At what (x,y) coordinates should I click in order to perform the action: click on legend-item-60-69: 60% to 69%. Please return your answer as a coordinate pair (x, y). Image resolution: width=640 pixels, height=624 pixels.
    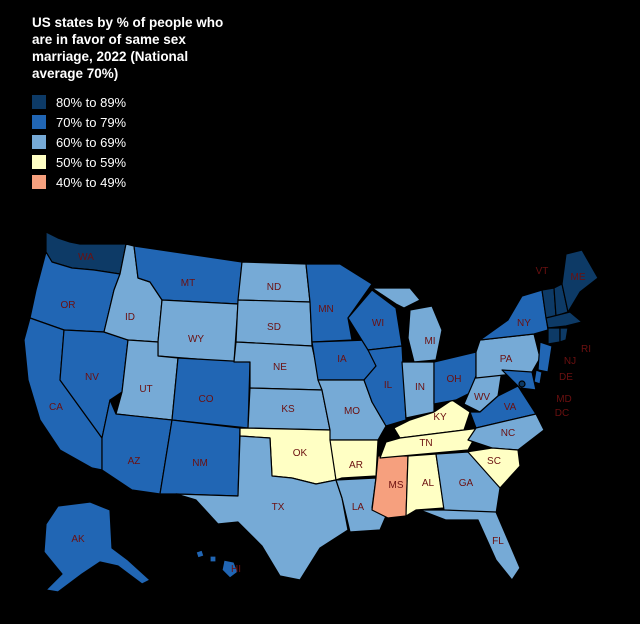
    Looking at the image, I should click on (79, 142).